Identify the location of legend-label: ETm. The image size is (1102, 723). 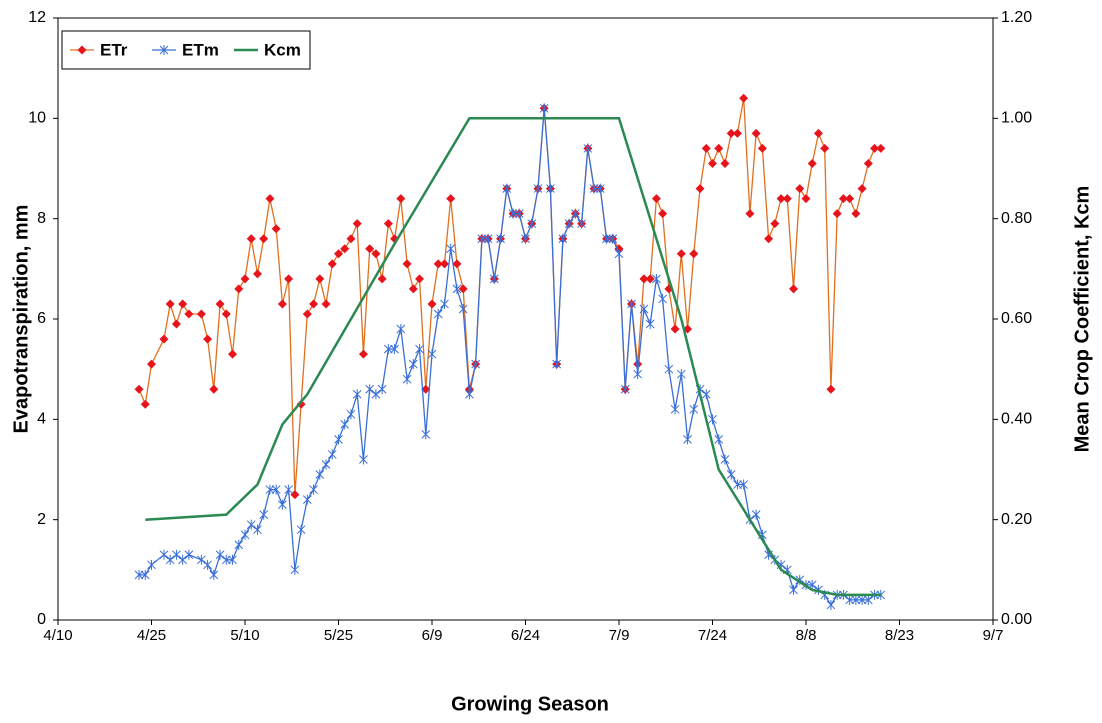
(200, 49).